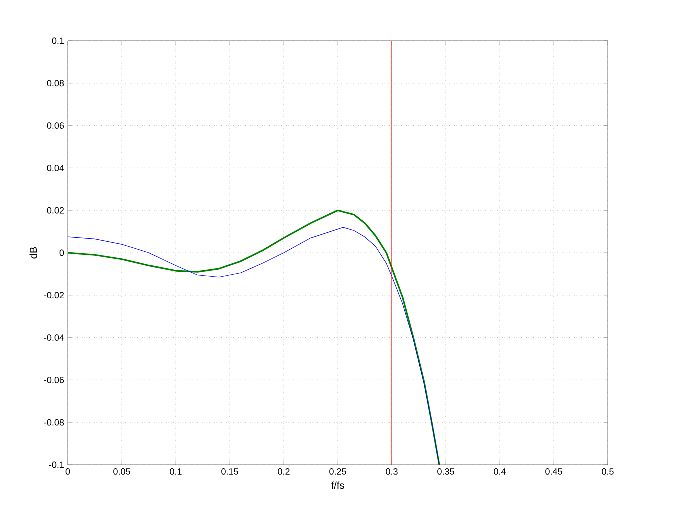  What do you see at coordinates (55, 168) in the screenshot?
I see `y-tick-label: 0.04` at bounding box center [55, 168].